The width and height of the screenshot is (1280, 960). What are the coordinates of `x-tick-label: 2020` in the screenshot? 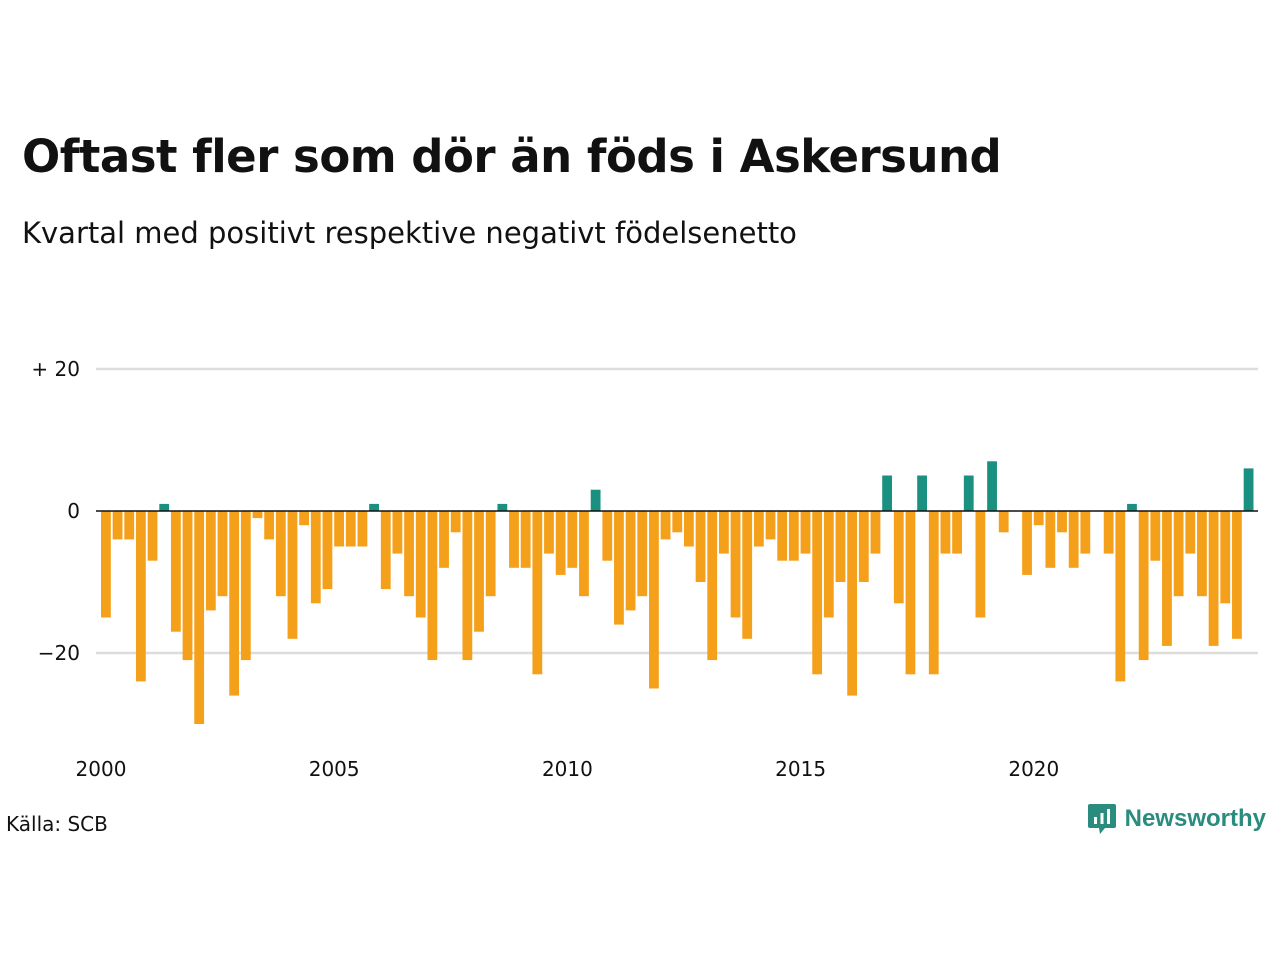 It's located at (1033, 769).